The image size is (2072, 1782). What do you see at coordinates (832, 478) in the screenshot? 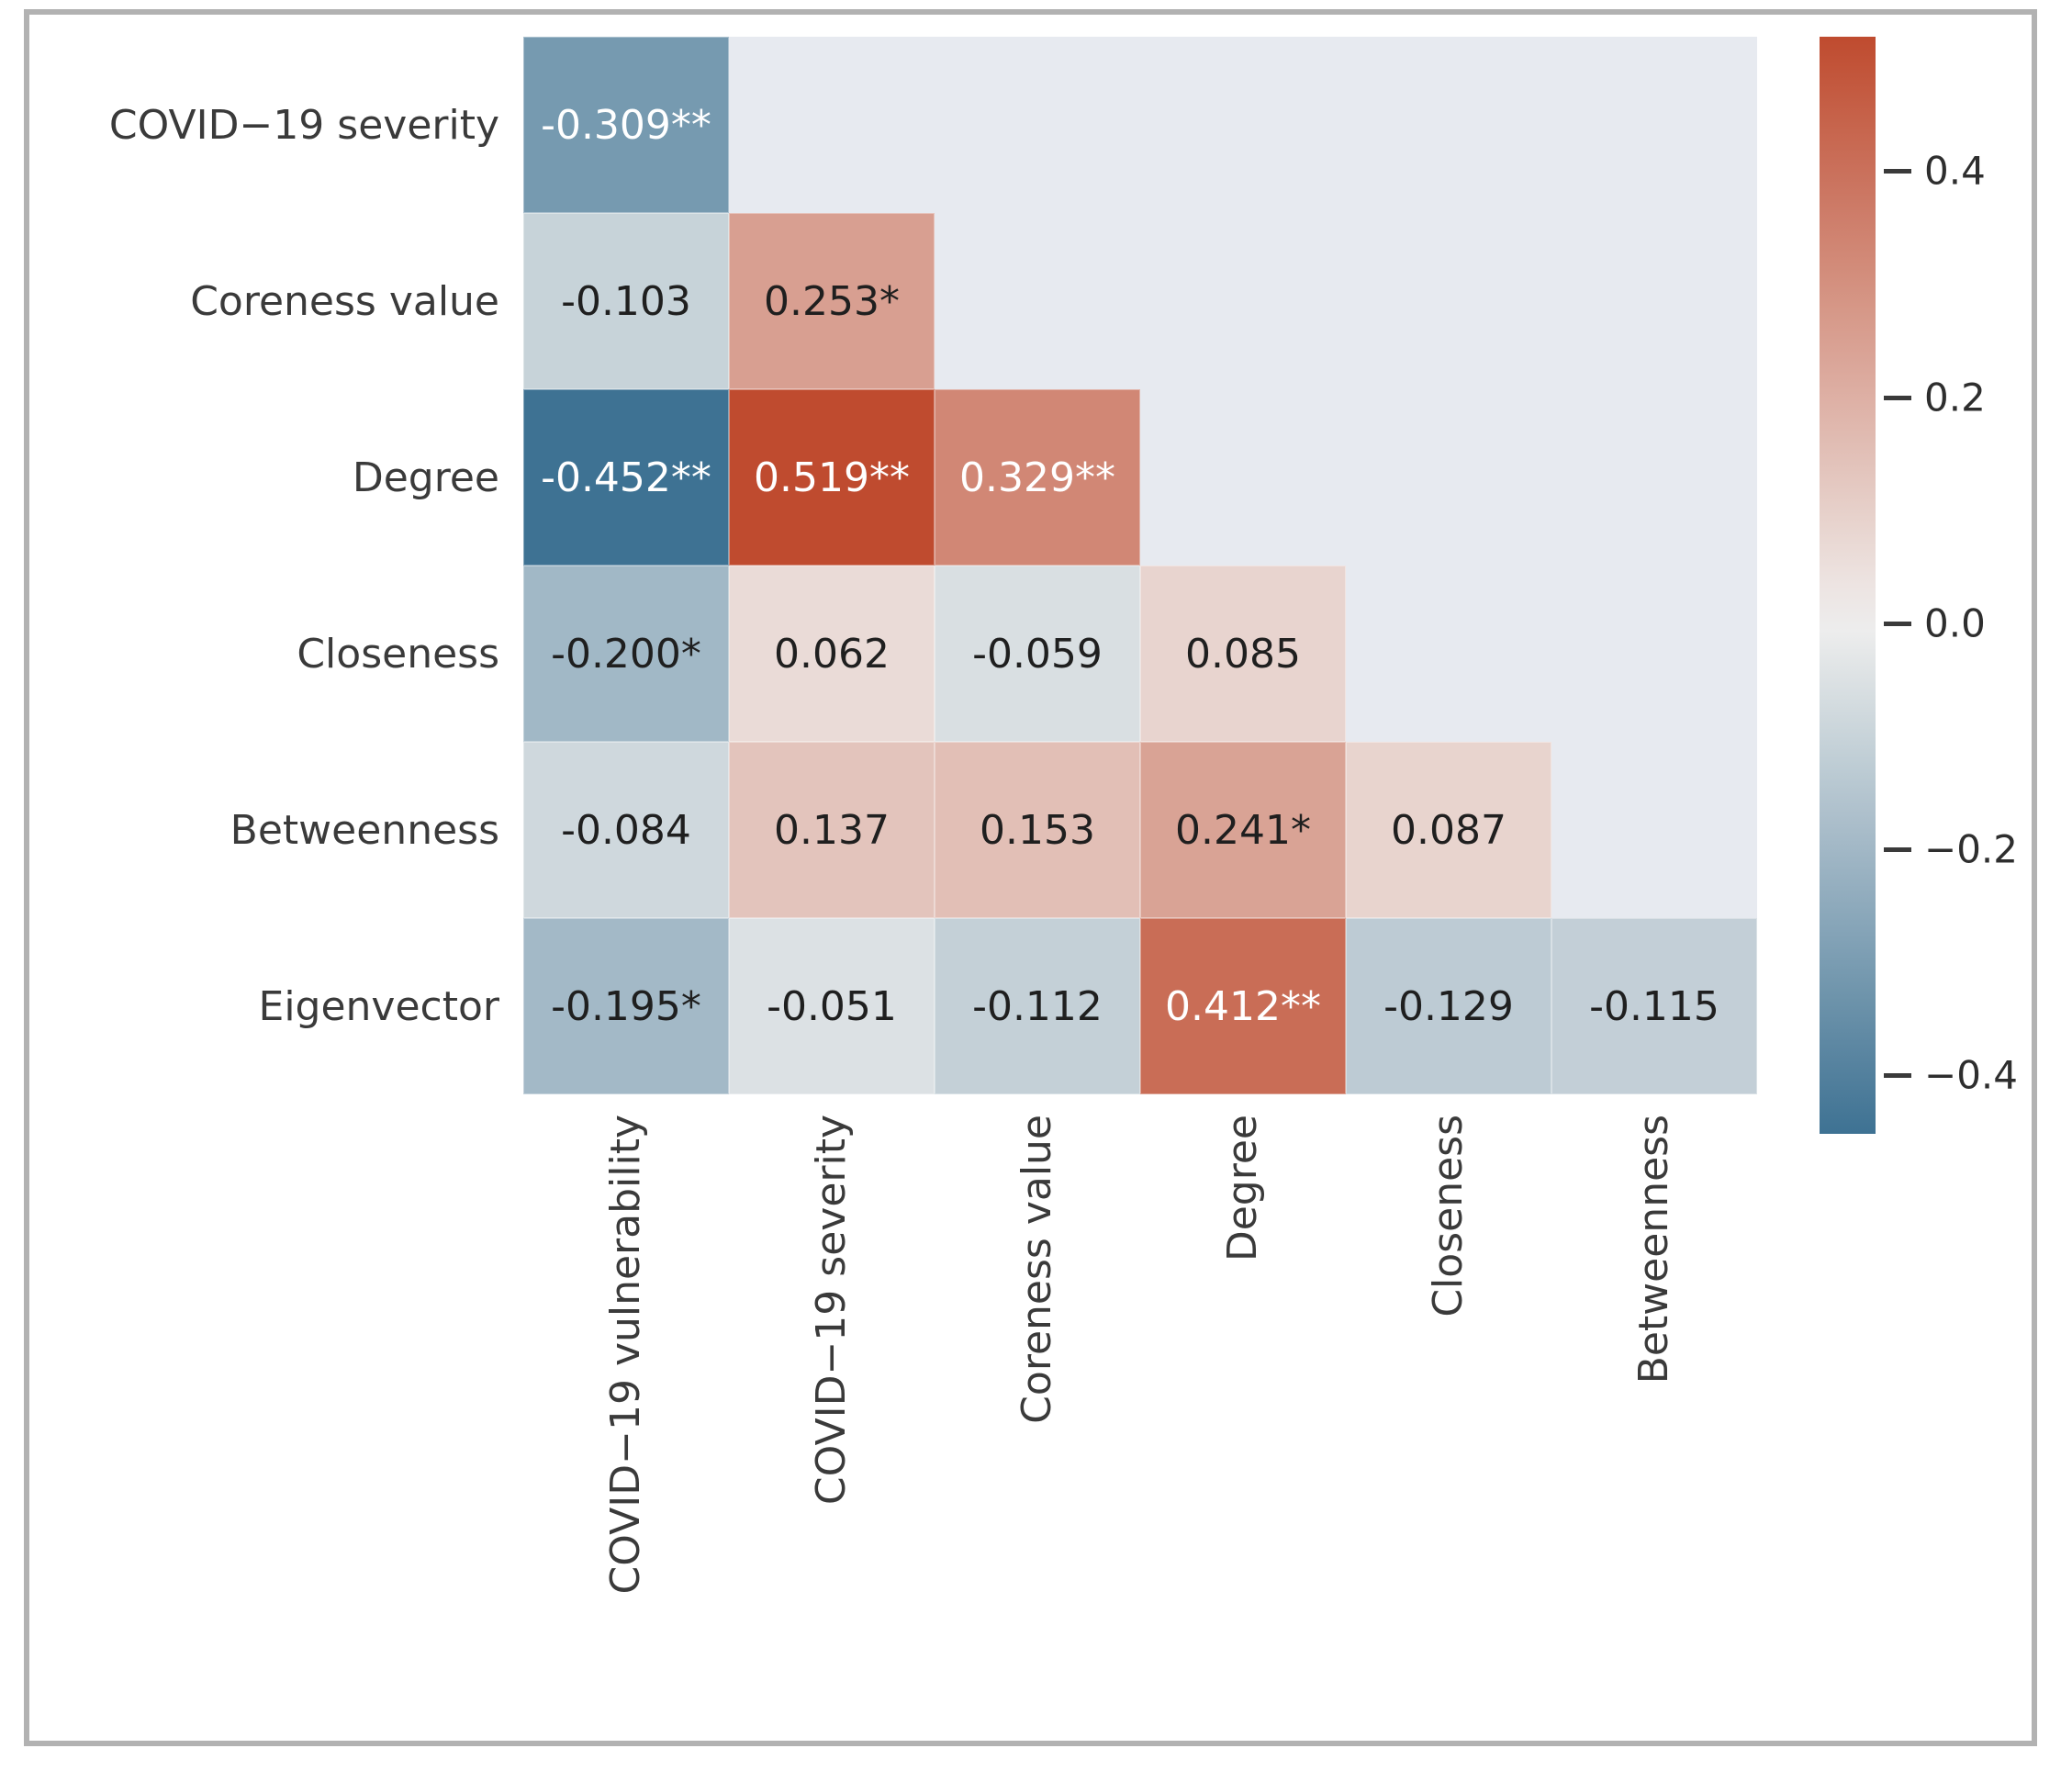
I see `heatmap-cell: 0.519**` at bounding box center [832, 478].